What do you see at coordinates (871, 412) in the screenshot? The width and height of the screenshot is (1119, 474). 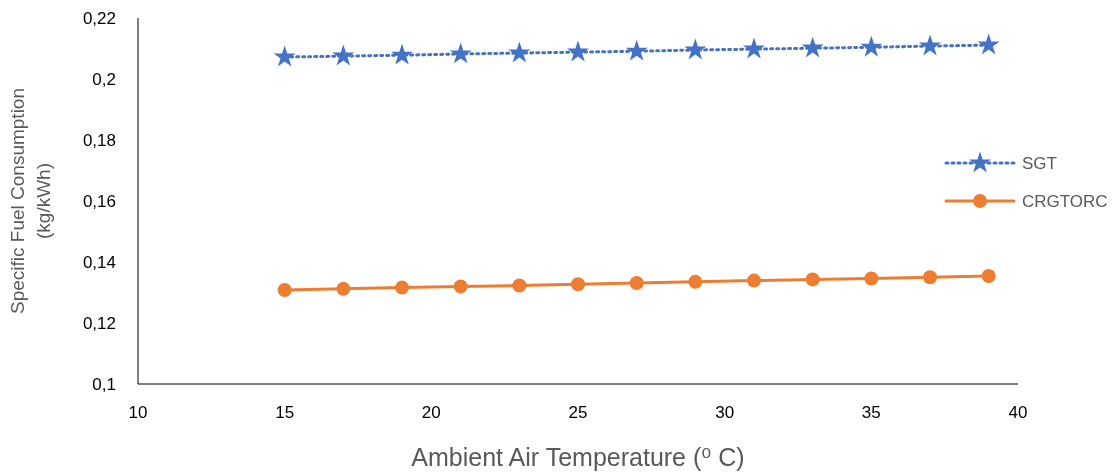 I see `x-tick-label: 35` at bounding box center [871, 412].